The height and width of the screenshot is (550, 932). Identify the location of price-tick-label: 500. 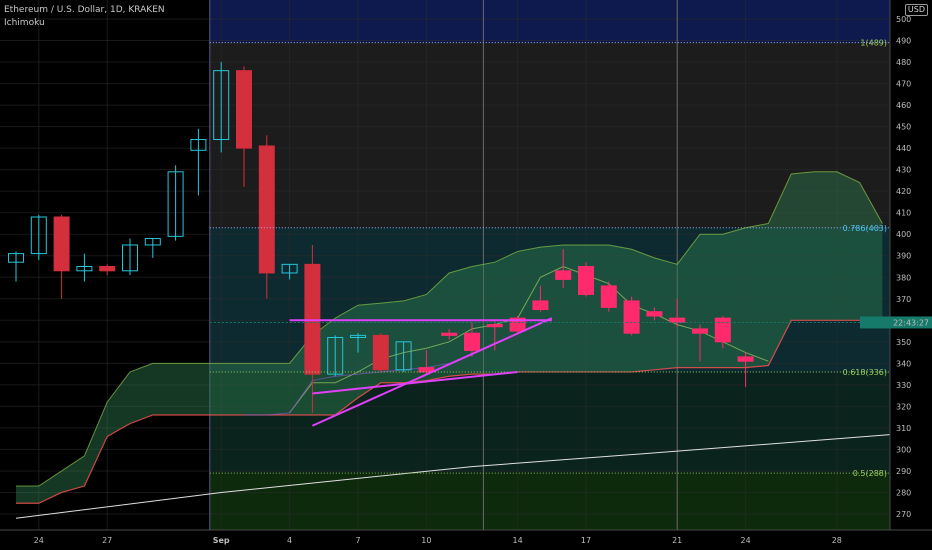
(903, 19).